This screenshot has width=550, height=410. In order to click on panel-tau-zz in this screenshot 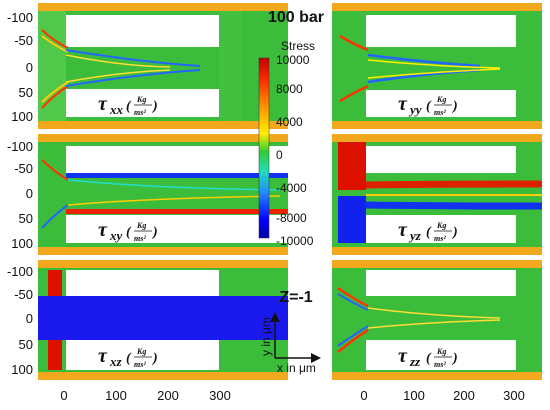, I will do `click(437, 320)`.